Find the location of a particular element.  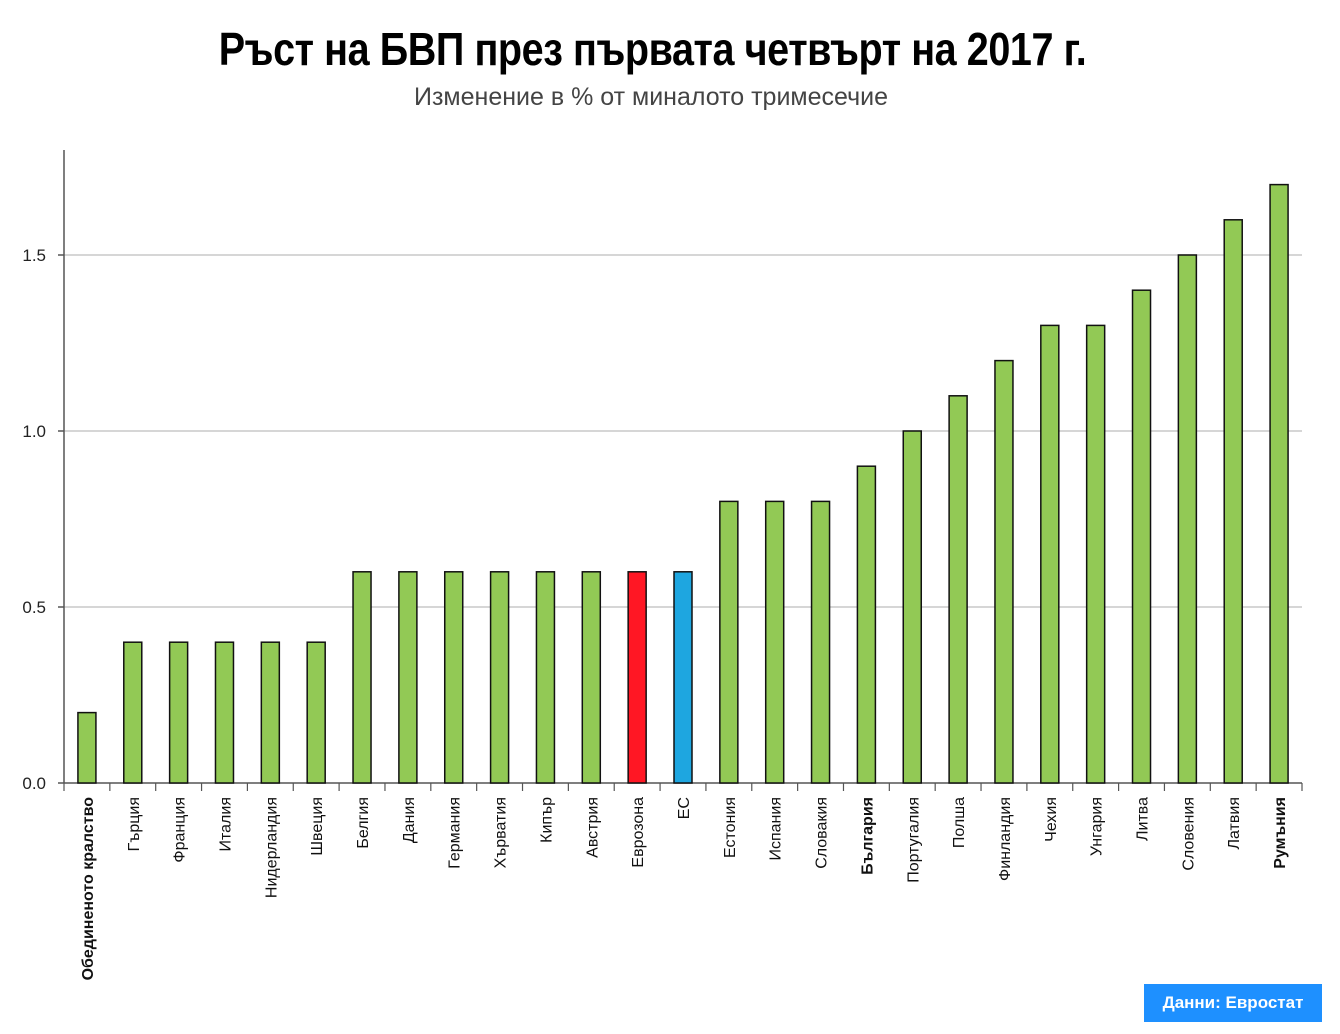

x-tick-label: Естония is located at coordinates (730, 827).